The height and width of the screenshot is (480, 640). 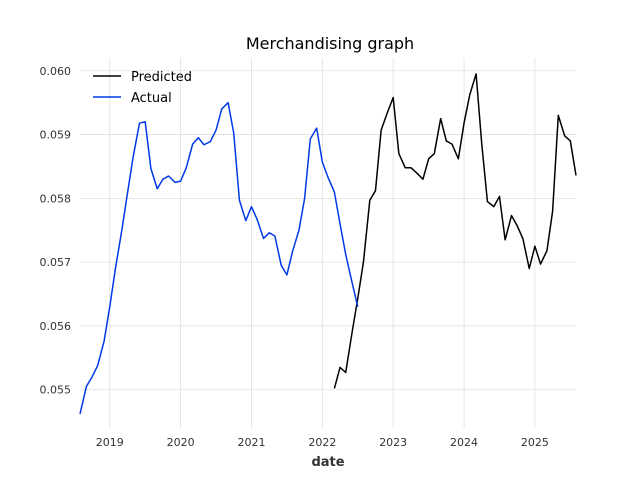 I want to click on x-tick-label: 2020, so click(x=181, y=442).